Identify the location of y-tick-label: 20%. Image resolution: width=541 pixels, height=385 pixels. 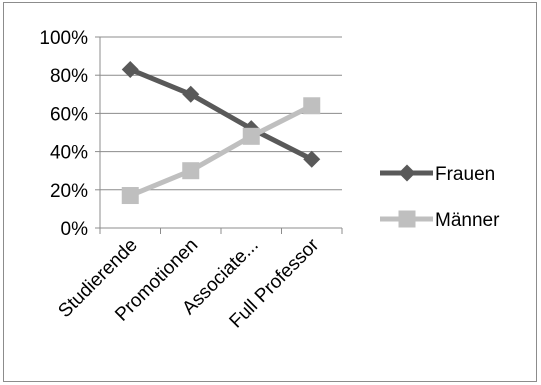
(69, 191).